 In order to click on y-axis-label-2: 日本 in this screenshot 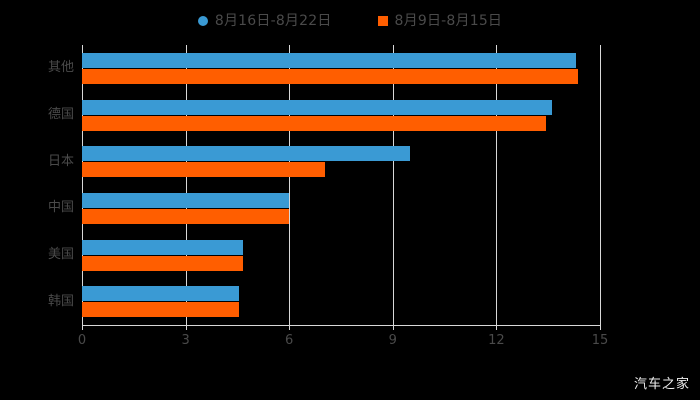, I will do `click(60, 161)`.